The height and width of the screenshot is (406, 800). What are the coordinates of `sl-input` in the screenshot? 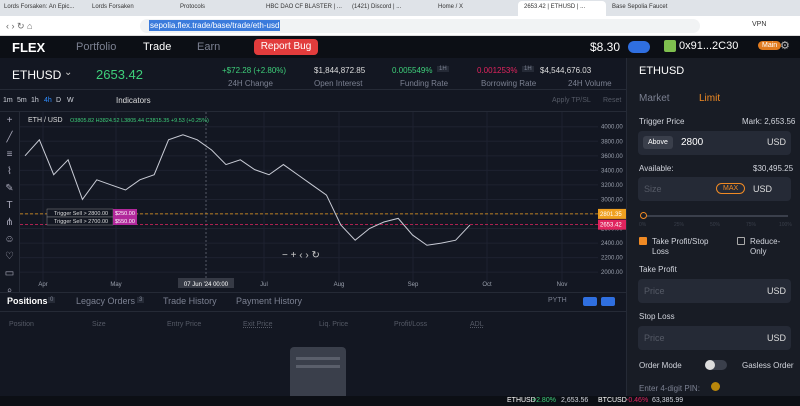 It's located at (714, 338).